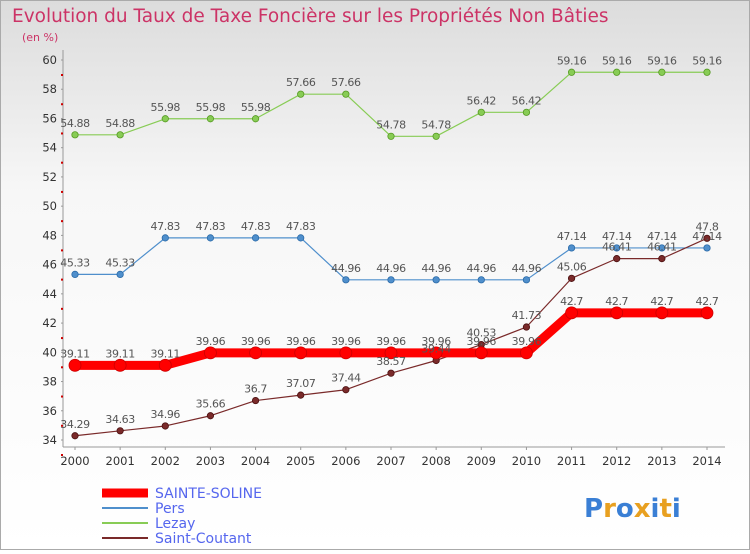 The width and height of the screenshot is (750, 554). Describe the element at coordinates (166, 414) in the screenshot. I see `data-label: 34.96` at that location.